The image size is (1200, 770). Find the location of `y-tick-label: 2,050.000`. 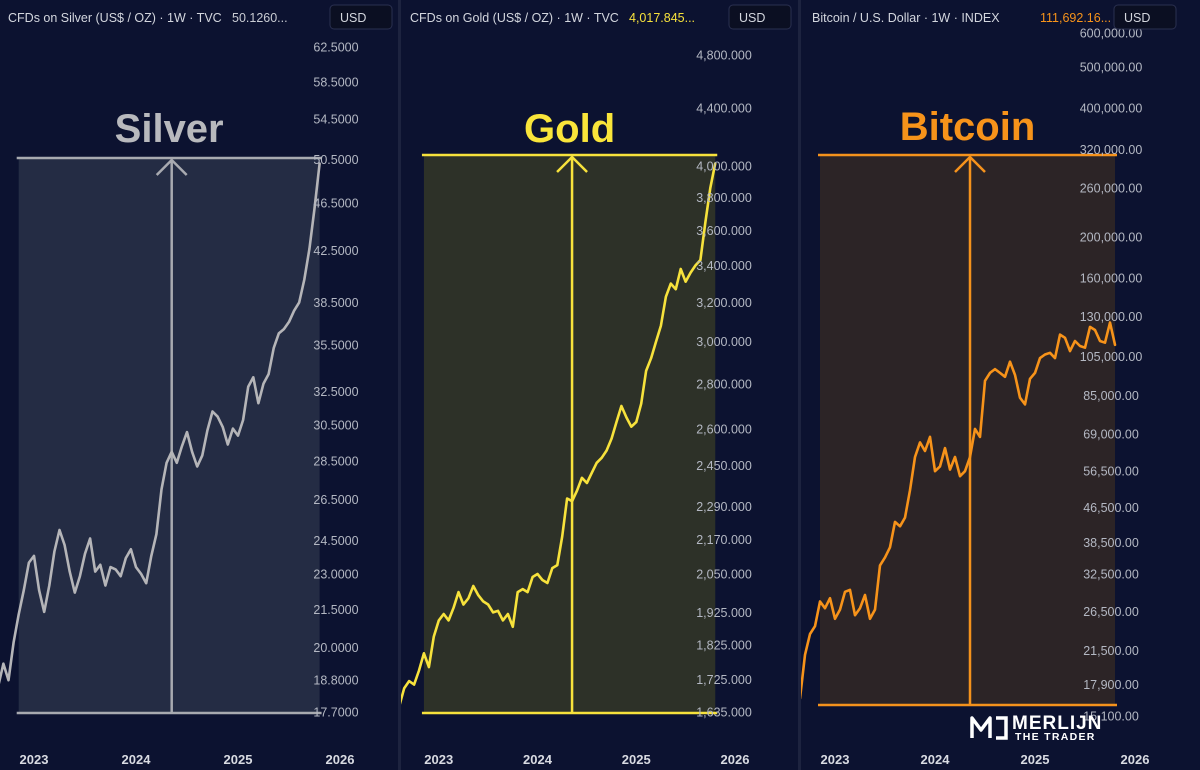

y-tick-label: 2,050.000 is located at coordinates (724, 575).